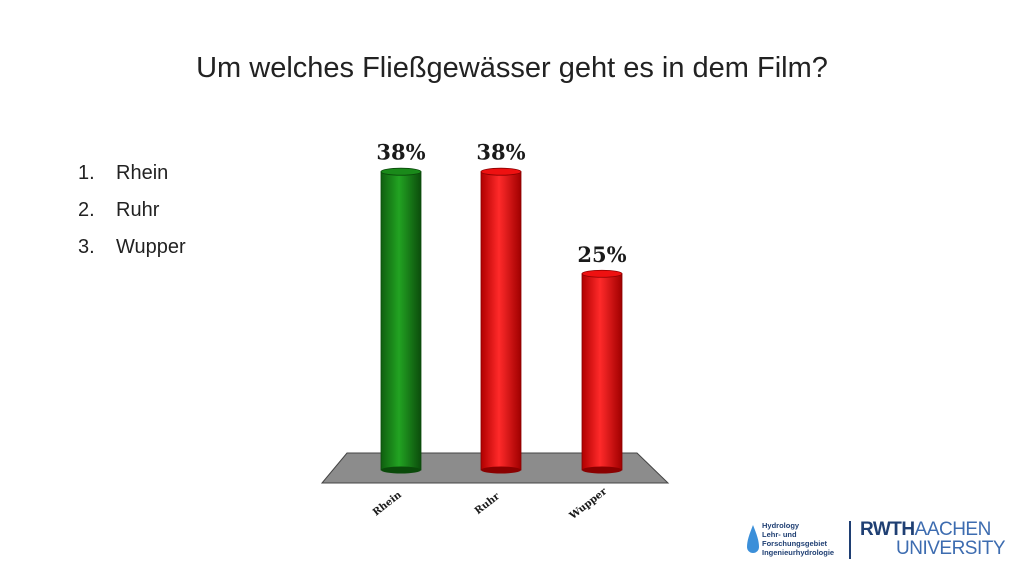 The width and height of the screenshot is (1024, 576). Describe the element at coordinates (887, 529) in the screenshot. I see `rwth-text: RWTH` at that location.